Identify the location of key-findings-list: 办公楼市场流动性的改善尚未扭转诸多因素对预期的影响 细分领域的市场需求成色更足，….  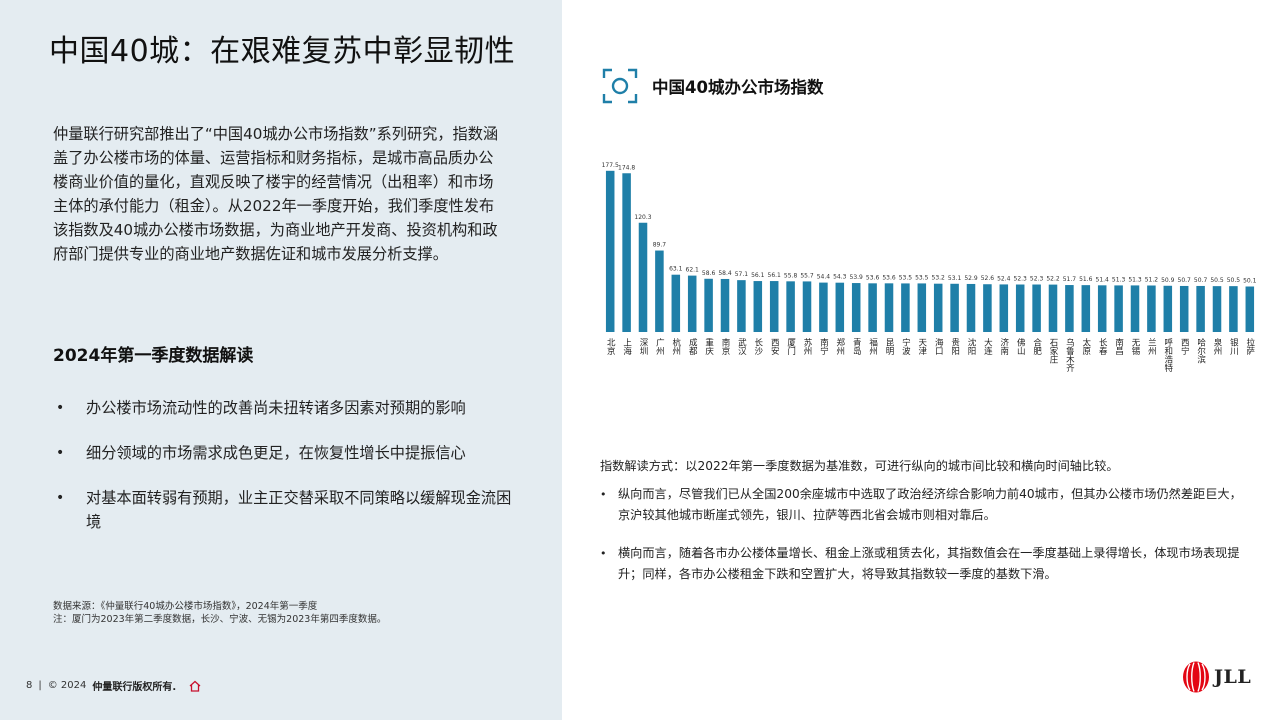
(283, 475).